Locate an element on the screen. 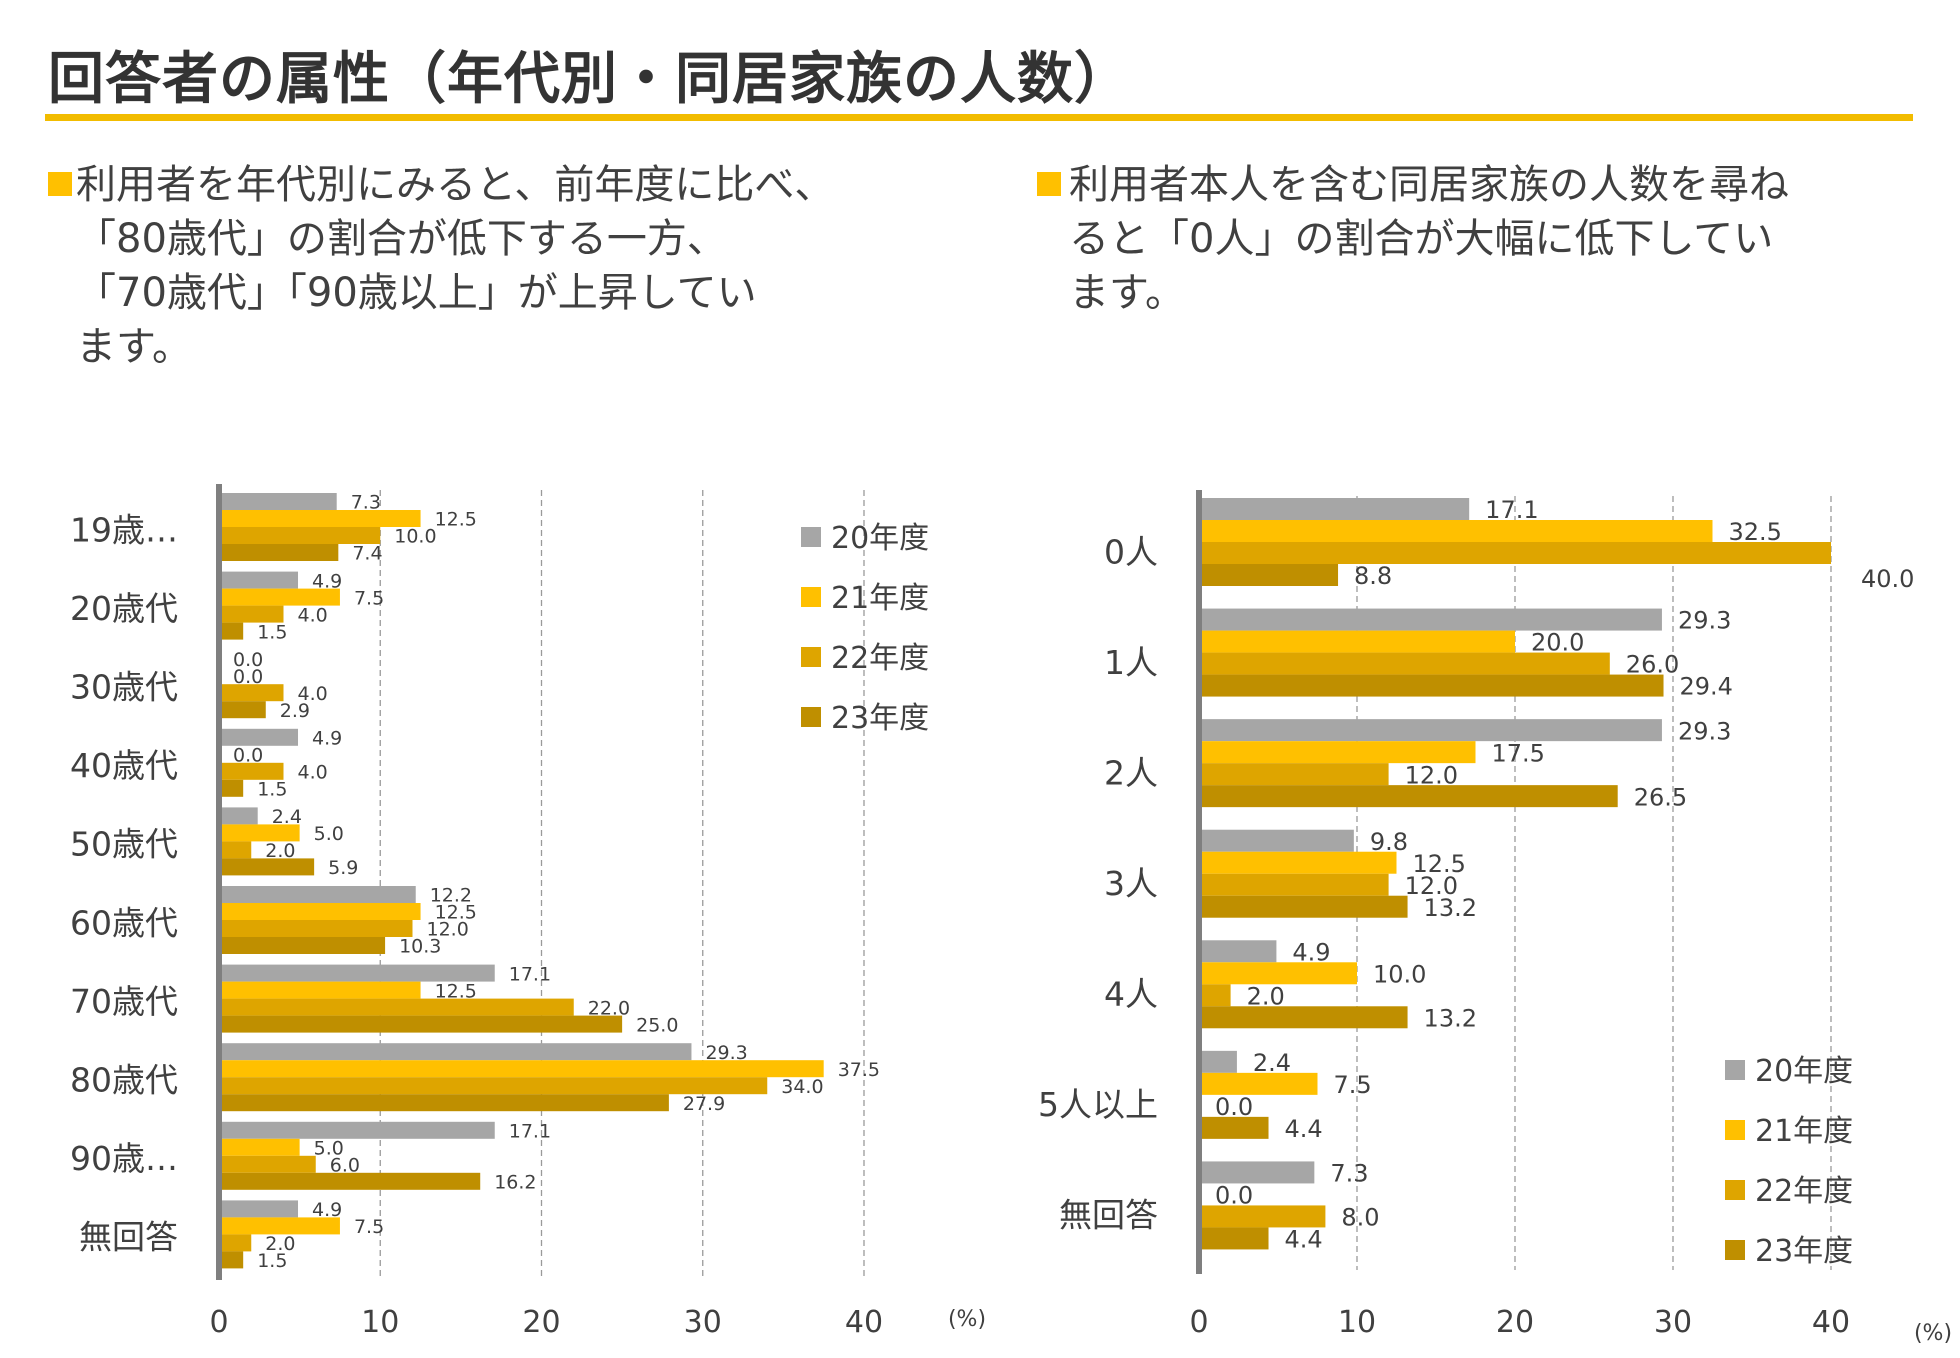 This screenshot has width=1960, height=1358. category-label: 無回答 is located at coordinates (1108, 1215).